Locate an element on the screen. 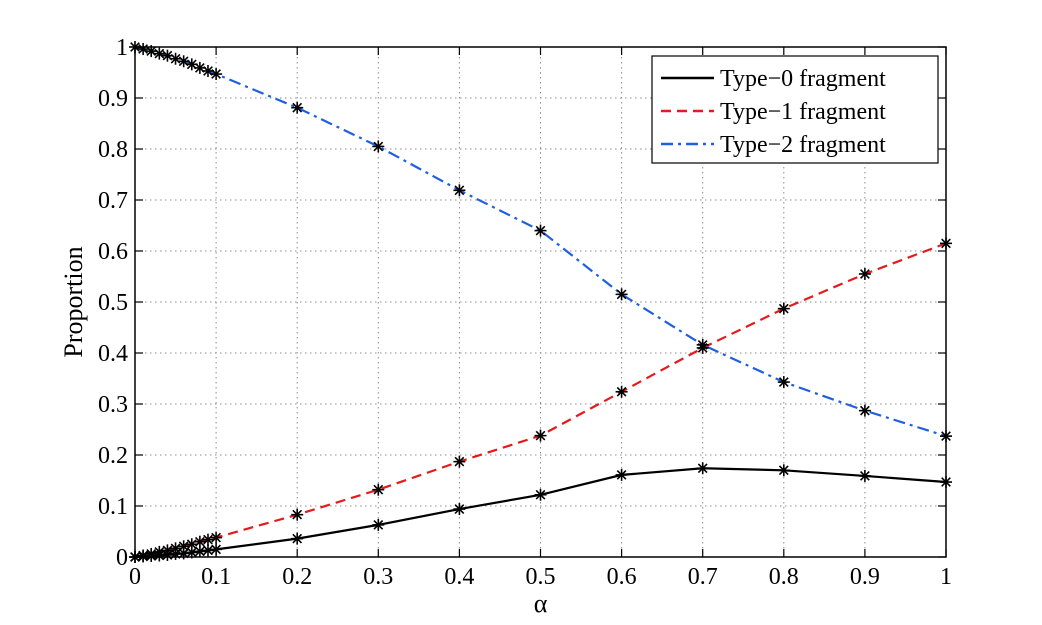  legend-label: Type−1 fragment is located at coordinates (803, 112).